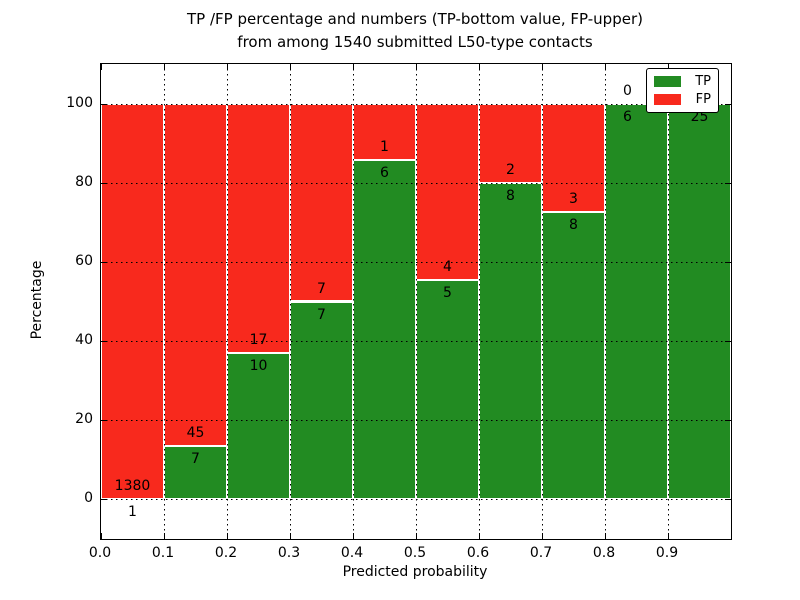  I want to click on bar-count-label-fp: 45, so click(195, 433).